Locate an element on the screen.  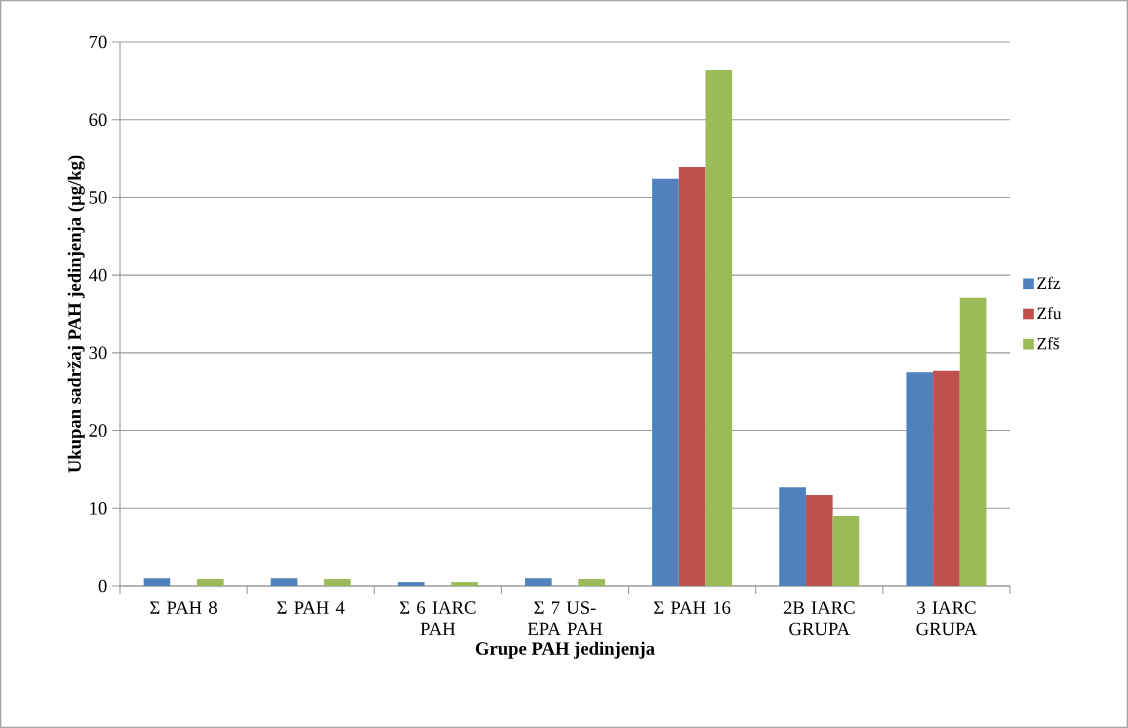
legend-label: Zfš is located at coordinates (1048, 343).